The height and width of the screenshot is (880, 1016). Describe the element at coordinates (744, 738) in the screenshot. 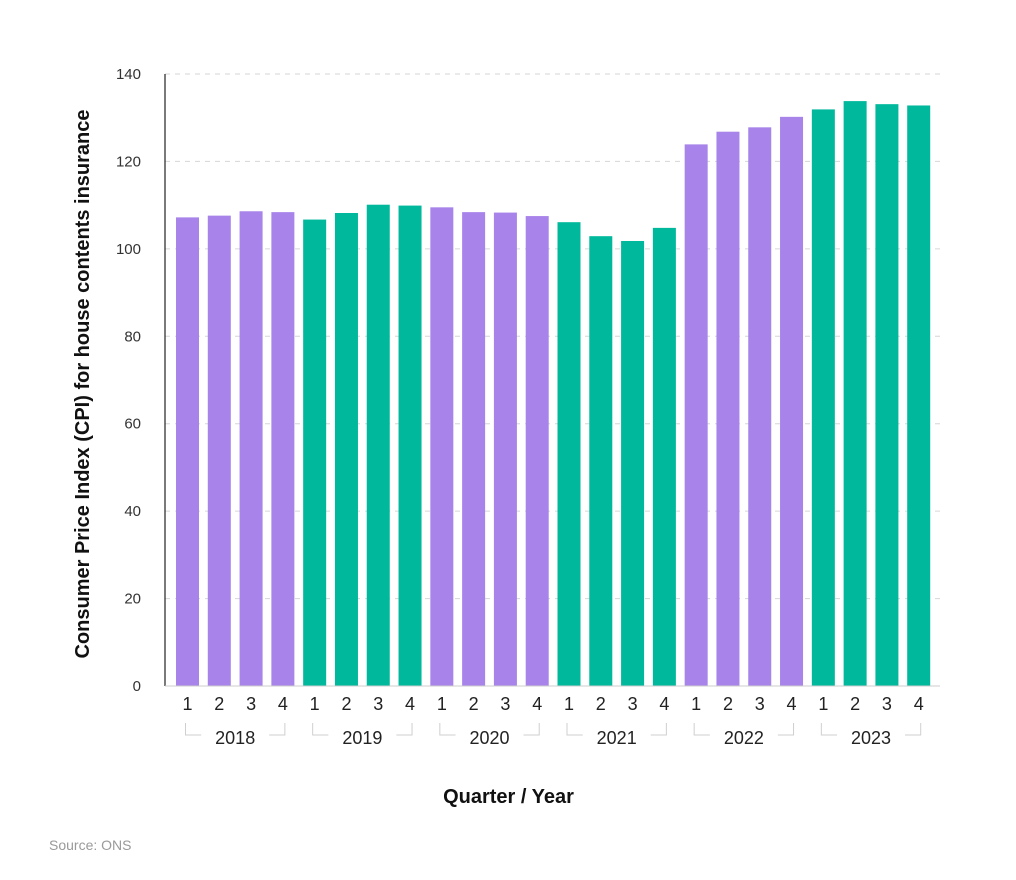

I see `year-label: 2022` at that location.